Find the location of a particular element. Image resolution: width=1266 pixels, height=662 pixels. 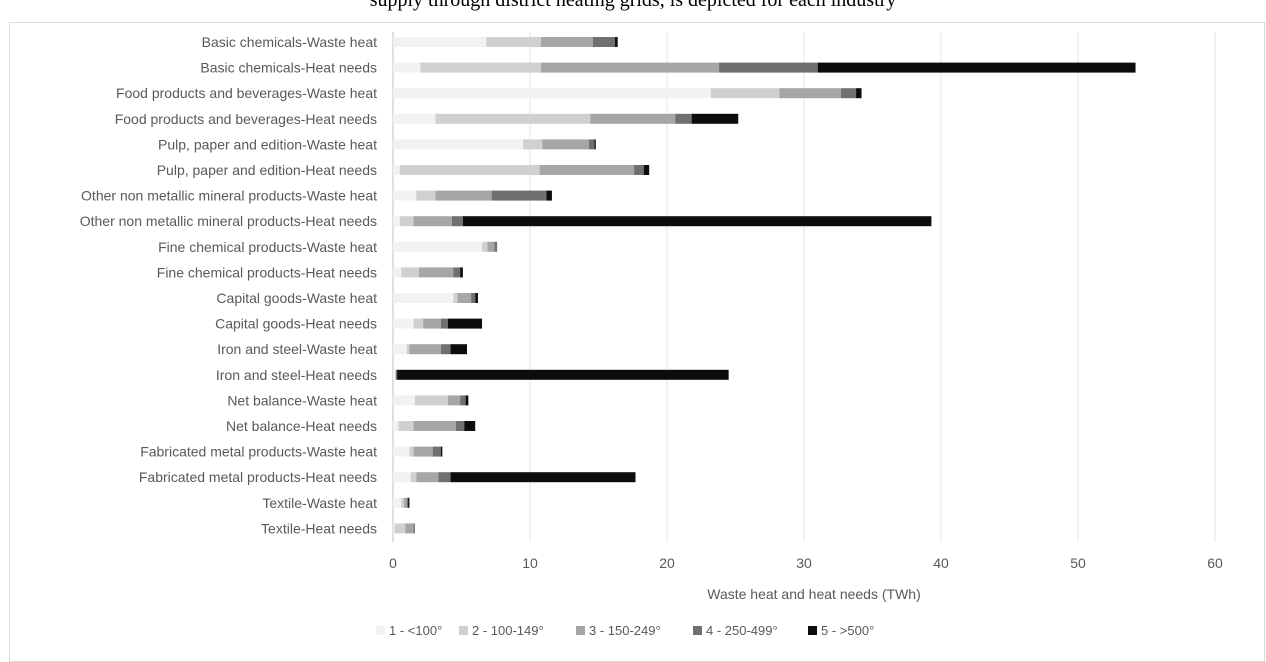

category-label: Capital goods-Waste heat is located at coordinates (296, 298).